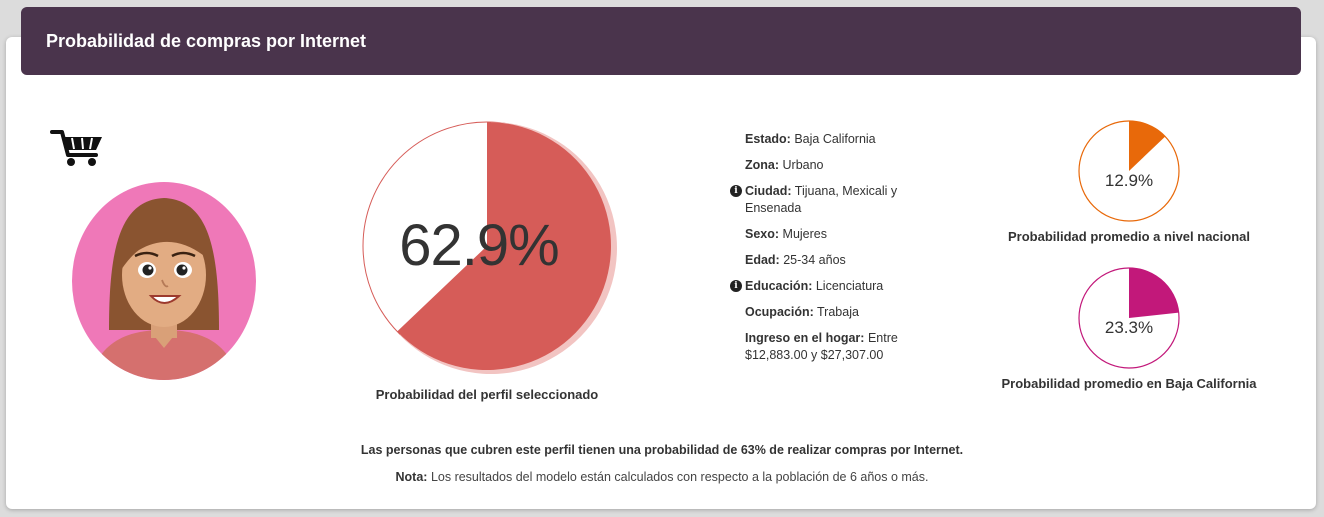 The image size is (1324, 517). I want to click on card-header: Probabilidad de compras por Internet, so click(661, 41).